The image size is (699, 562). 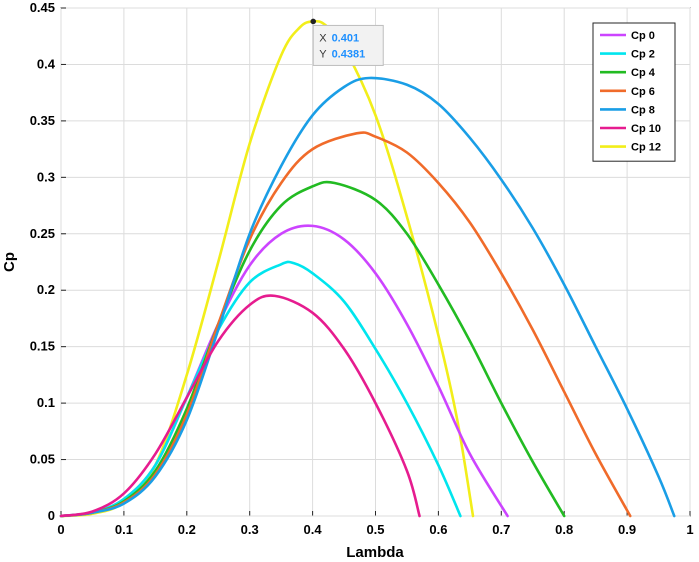 I want to click on x-tick-label: 0.7, so click(x=501, y=529).